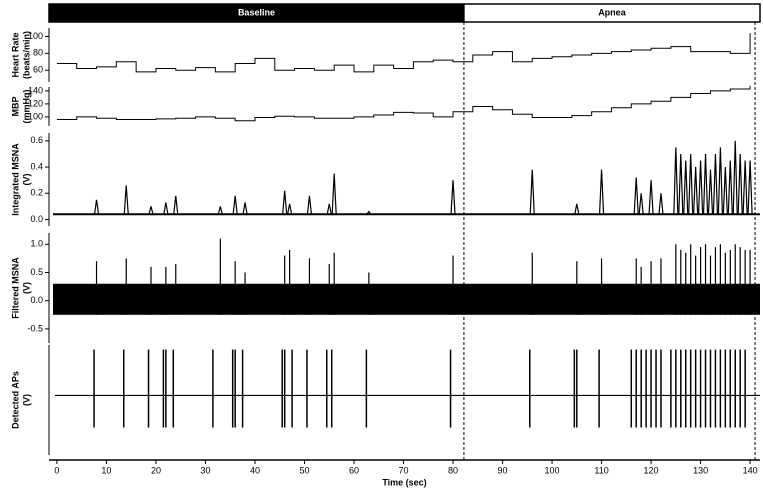 This screenshot has width=763, height=490. What do you see at coordinates (404, 482) in the screenshot?
I see `x-axis-label: Time (sec)` at bounding box center [404, 482].